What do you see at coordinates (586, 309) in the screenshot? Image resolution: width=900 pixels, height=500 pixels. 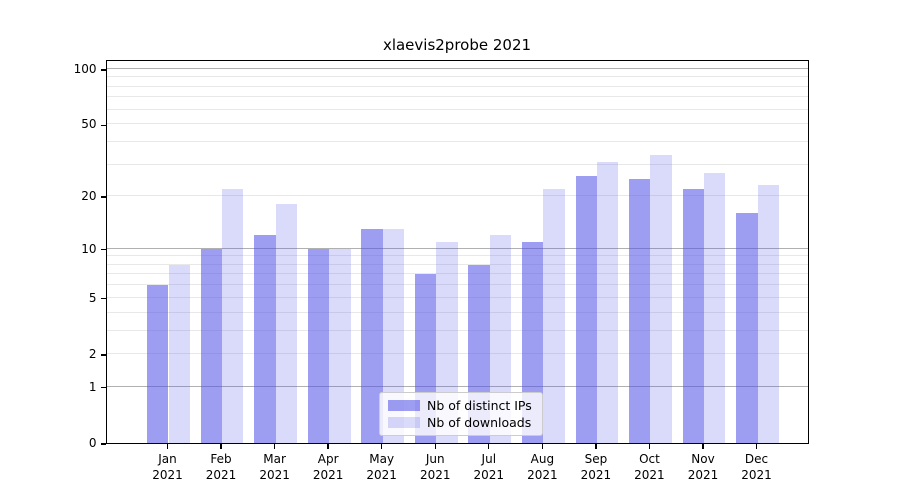 I see `bar-distinct-ips-sep` at bounding box center [586, 309].